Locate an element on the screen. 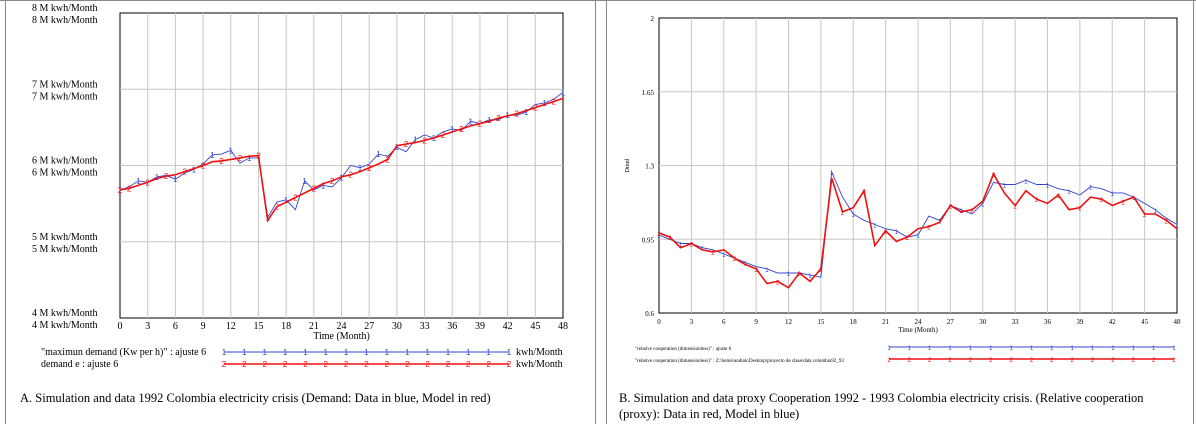  chart-a-x-tick-label: 36 is located at coordinates (452, 326).